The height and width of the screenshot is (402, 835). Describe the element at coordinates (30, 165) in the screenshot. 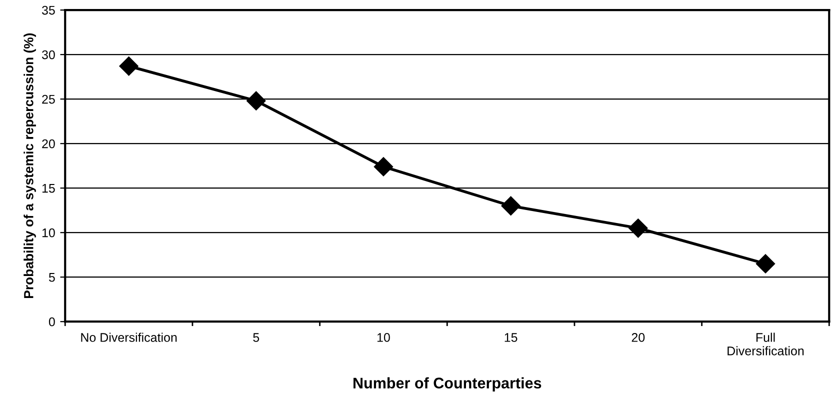

I see `y-axis-title: Probability of a systemic repercussion (%)` at that location.